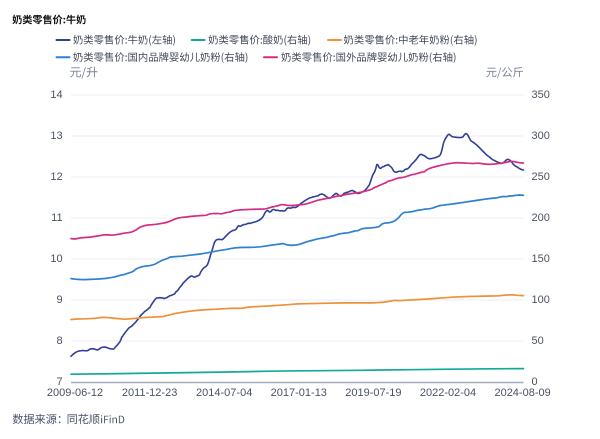  Describe the element at coordinates (56, 259) in the screenshot. I see `svg-text: 10` at that location.